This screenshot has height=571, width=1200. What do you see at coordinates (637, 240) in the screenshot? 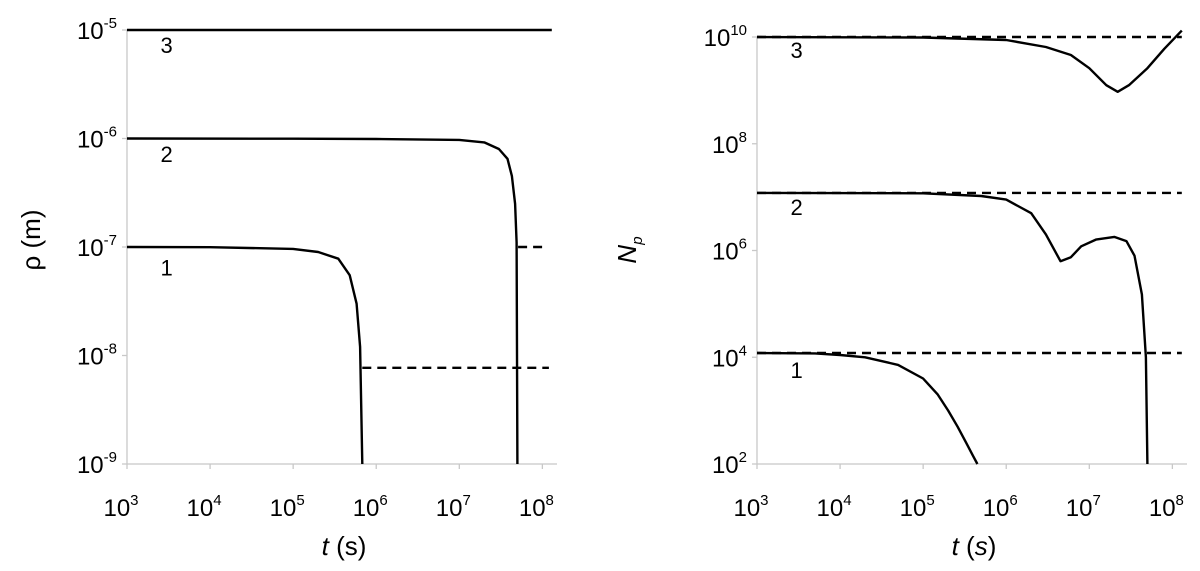
I see `y-axis-title-sub: p` at bounding box center [637, 240].